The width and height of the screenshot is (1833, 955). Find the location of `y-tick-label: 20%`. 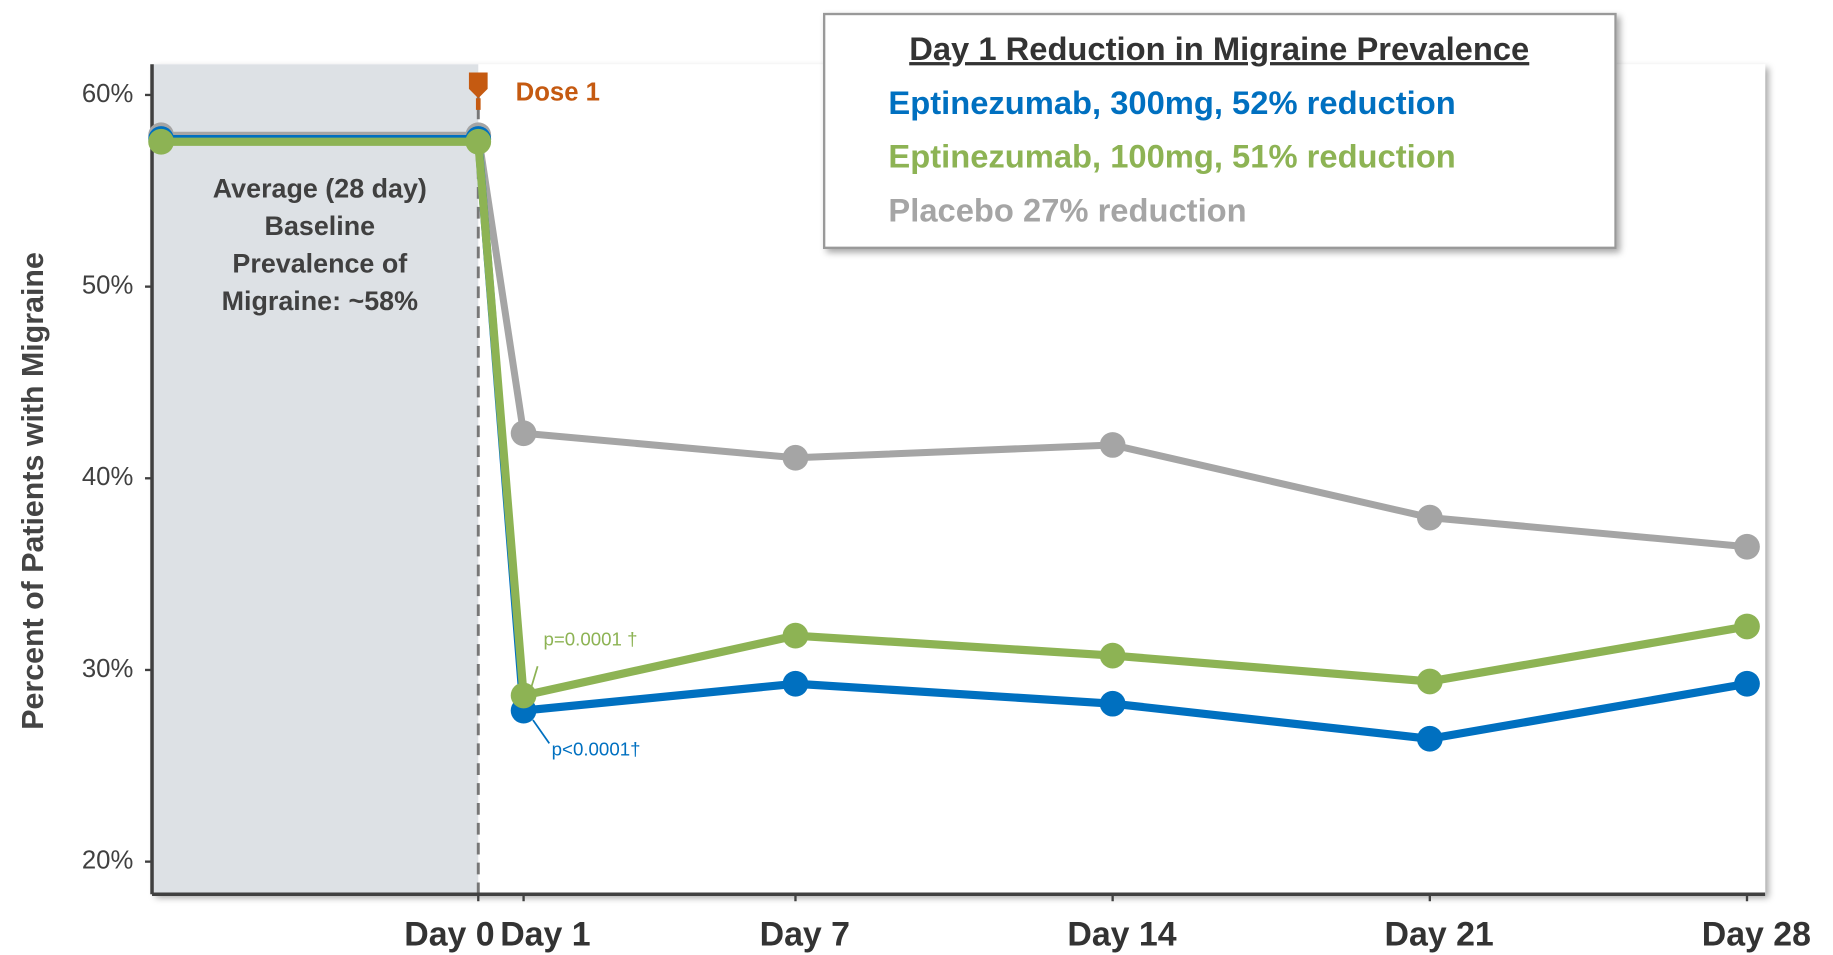

y-tick-label: 20% is located at coordinates (107, 860).